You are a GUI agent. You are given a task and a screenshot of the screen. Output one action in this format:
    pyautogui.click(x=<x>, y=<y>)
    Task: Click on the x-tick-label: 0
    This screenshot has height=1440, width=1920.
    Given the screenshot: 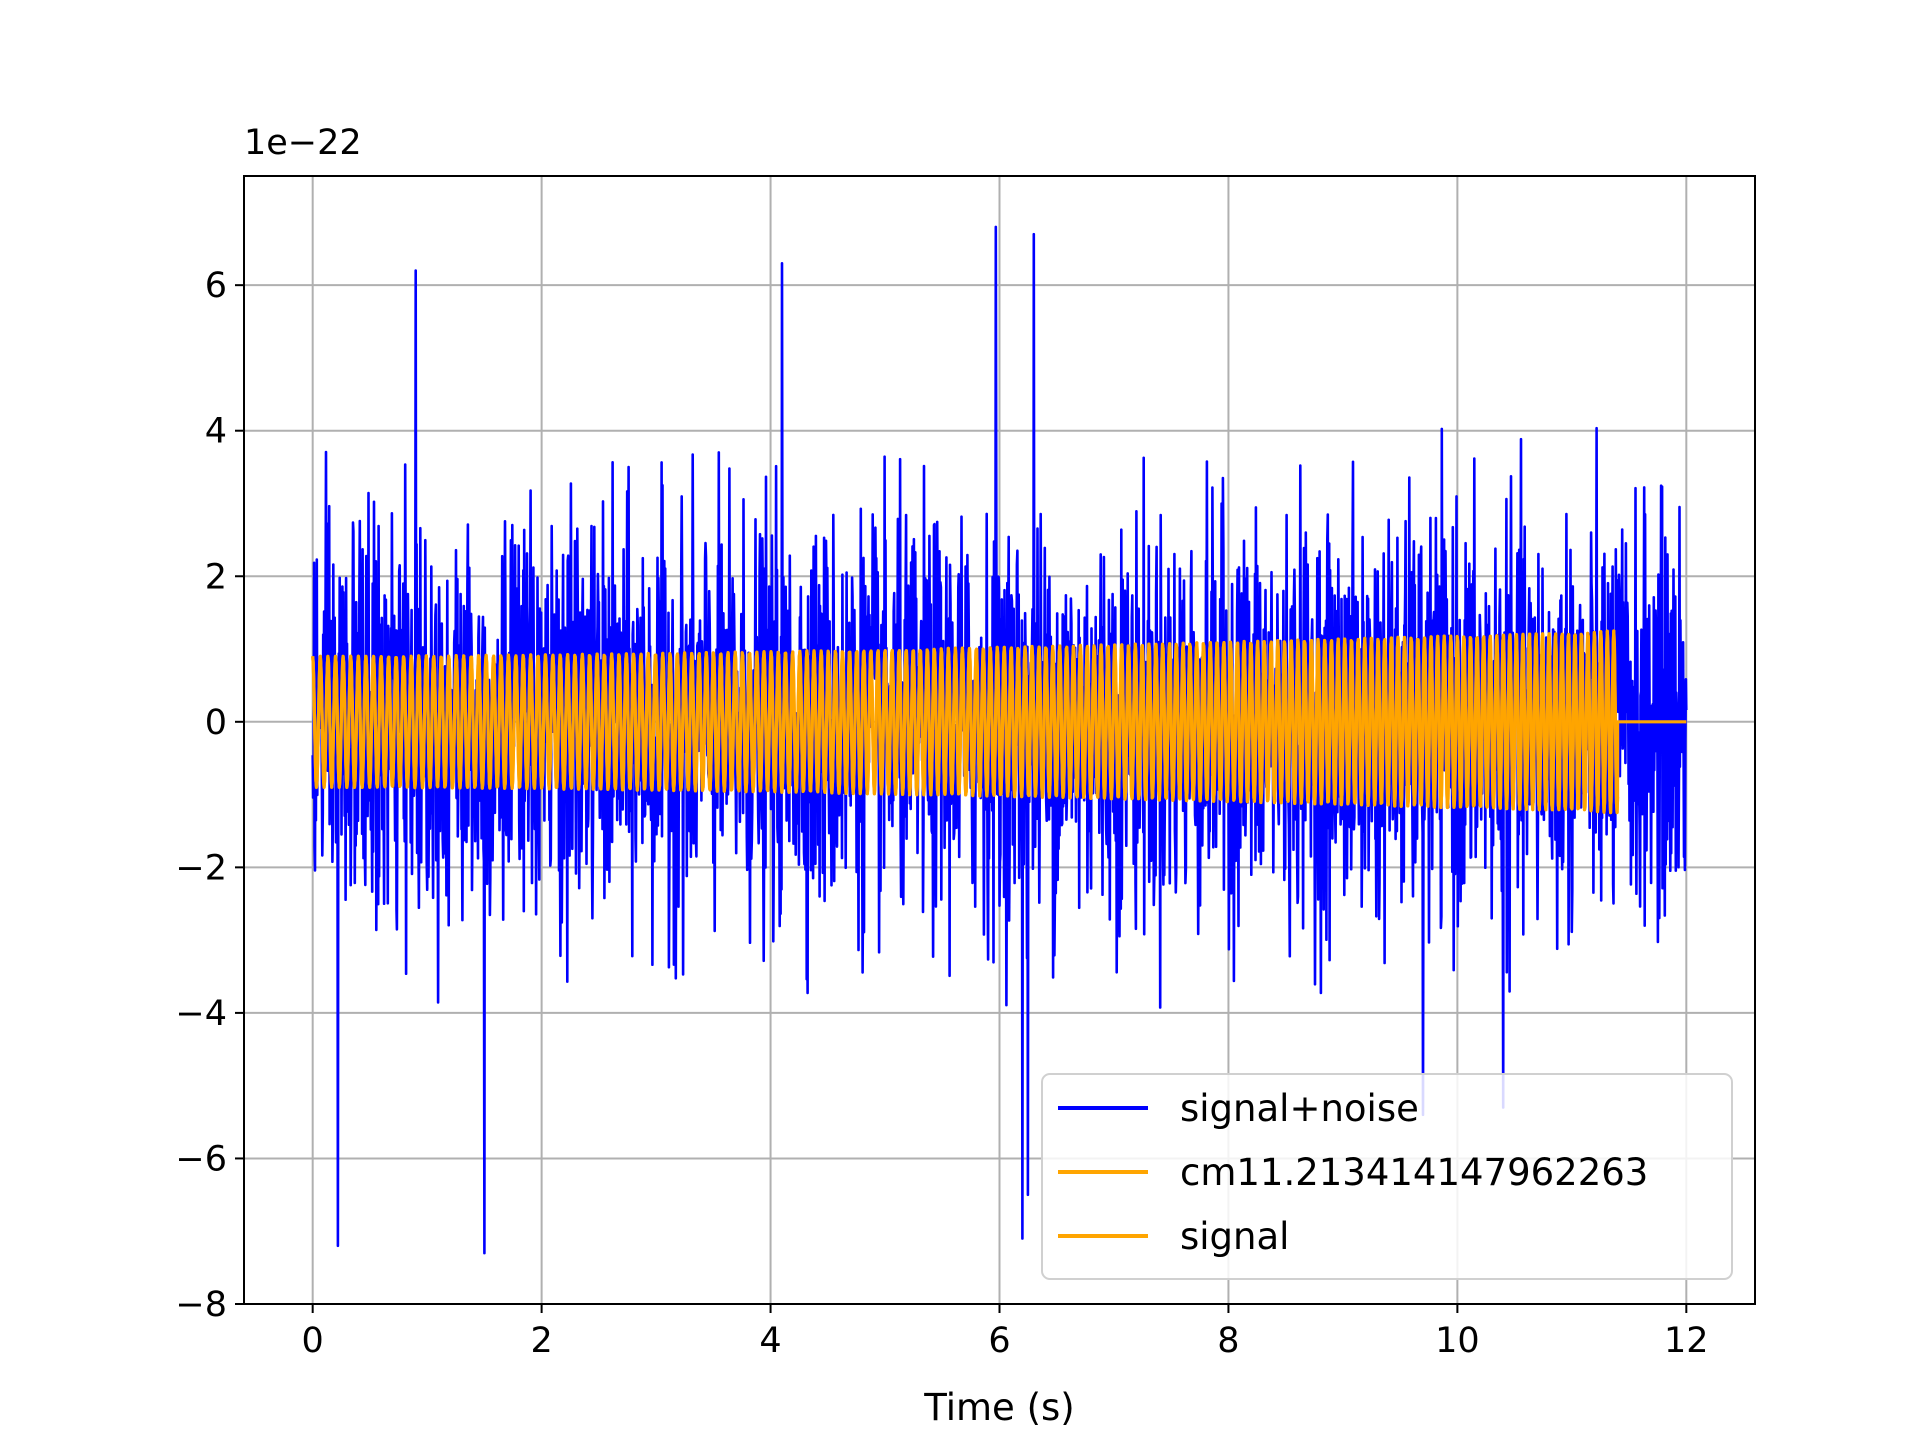 What is the action you would take?
    pyautogui.click(x=313, y=1341)
    